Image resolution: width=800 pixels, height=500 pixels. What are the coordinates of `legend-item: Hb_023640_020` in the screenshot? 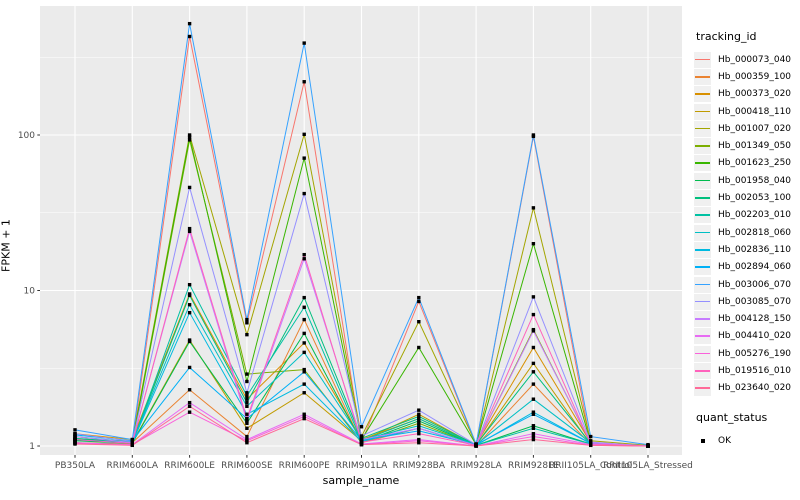 It's located at (747, 388).